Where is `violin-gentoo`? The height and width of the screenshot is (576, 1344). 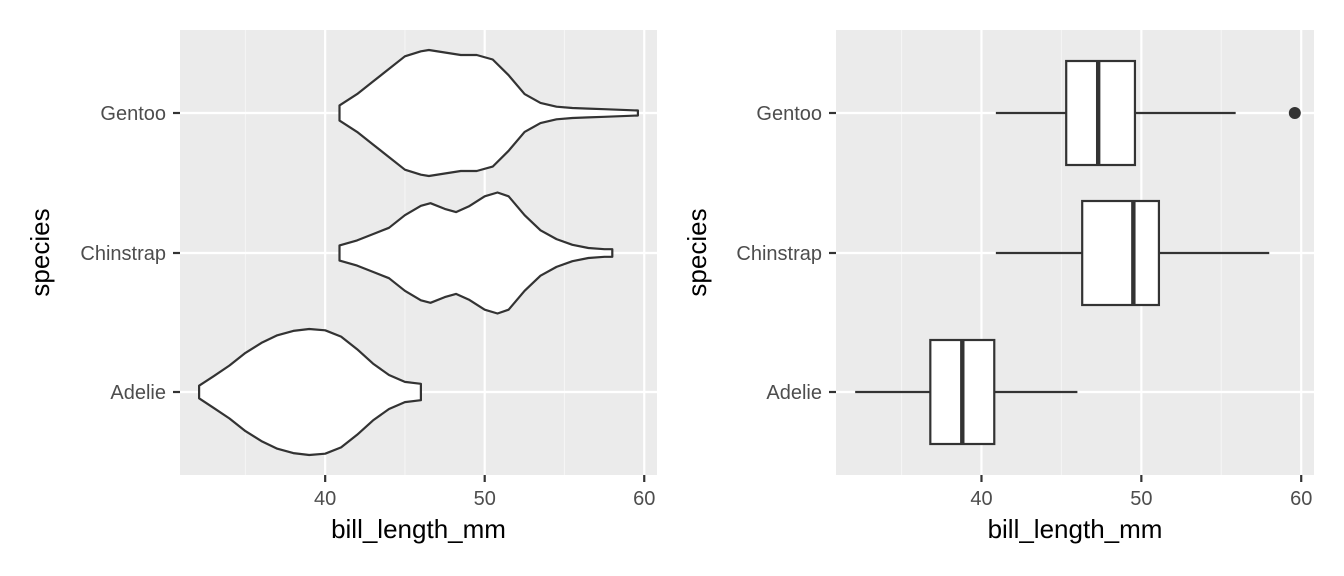
violin-gentoo is located at coordinates (488, 113).